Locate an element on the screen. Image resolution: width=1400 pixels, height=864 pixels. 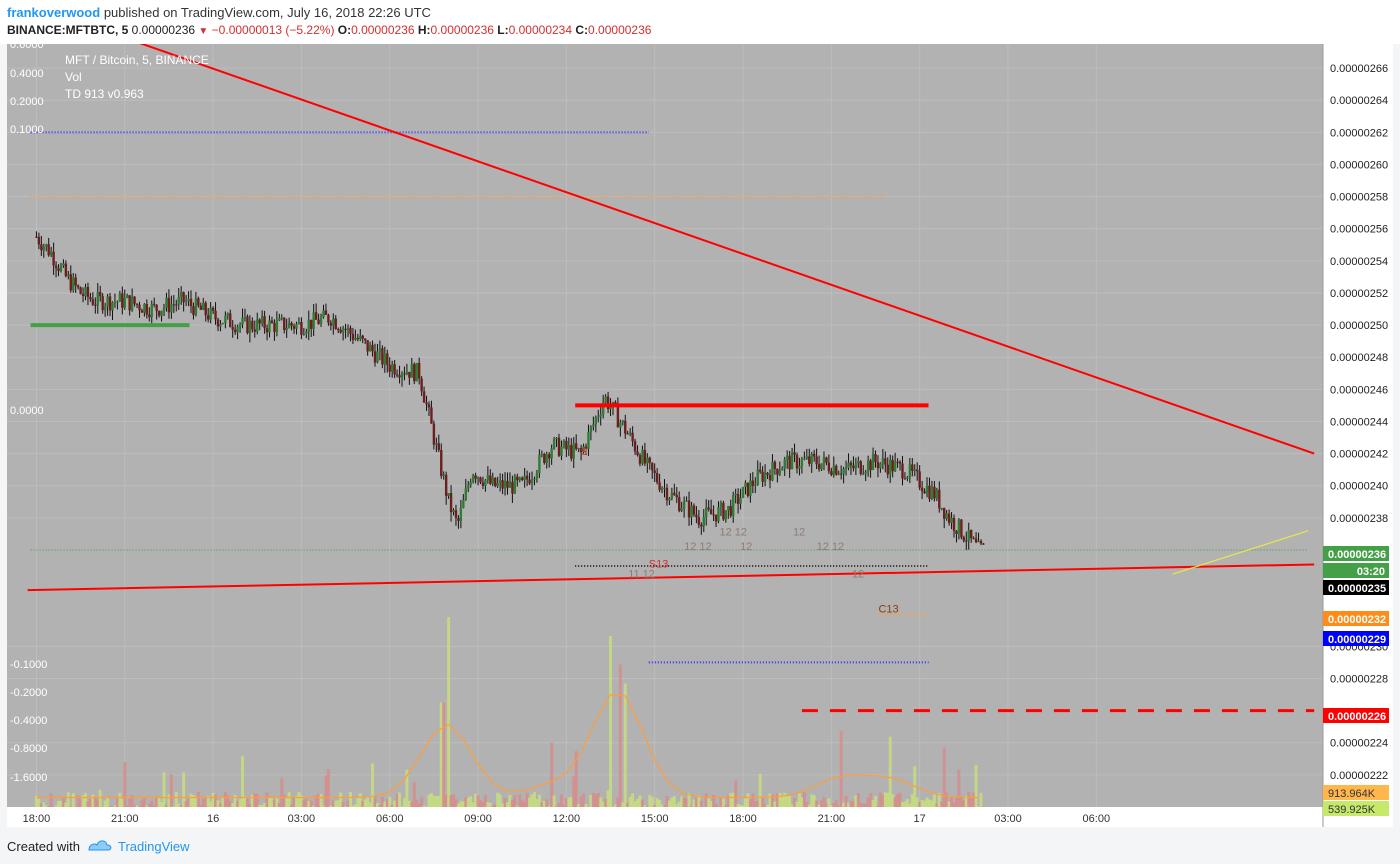
price-badge-label: 03:20 is located at coordinates (1371, 572).